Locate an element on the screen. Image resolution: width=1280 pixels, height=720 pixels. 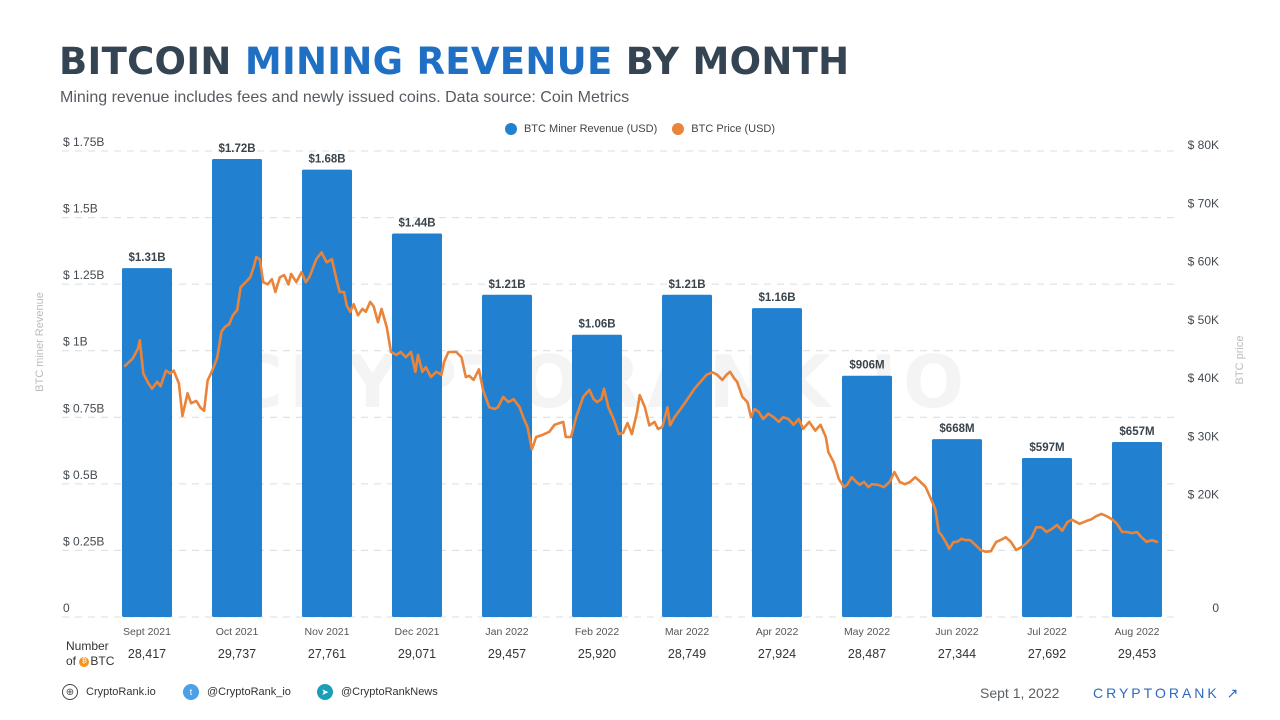
x-tick-label: Nov 2021 is located at coordinates (327, 632).